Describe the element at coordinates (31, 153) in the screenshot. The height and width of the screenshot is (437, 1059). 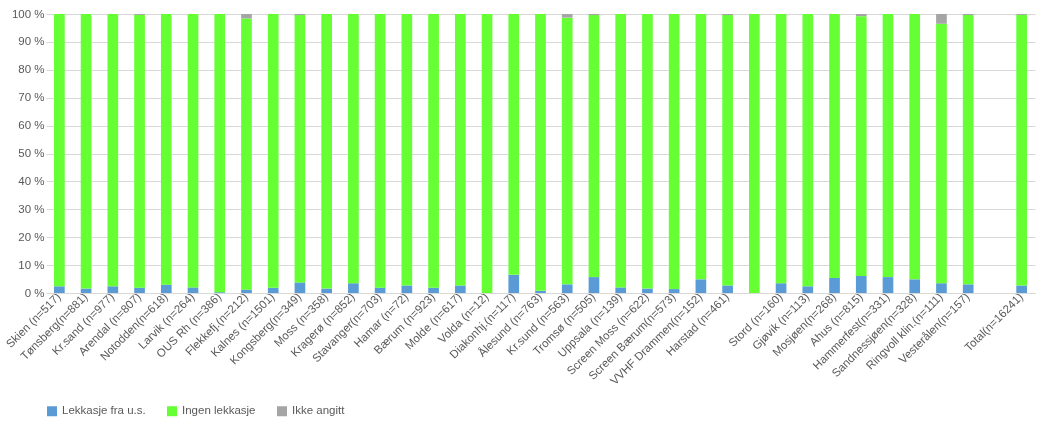
I see `y-tick-label: 50 %` at that location.